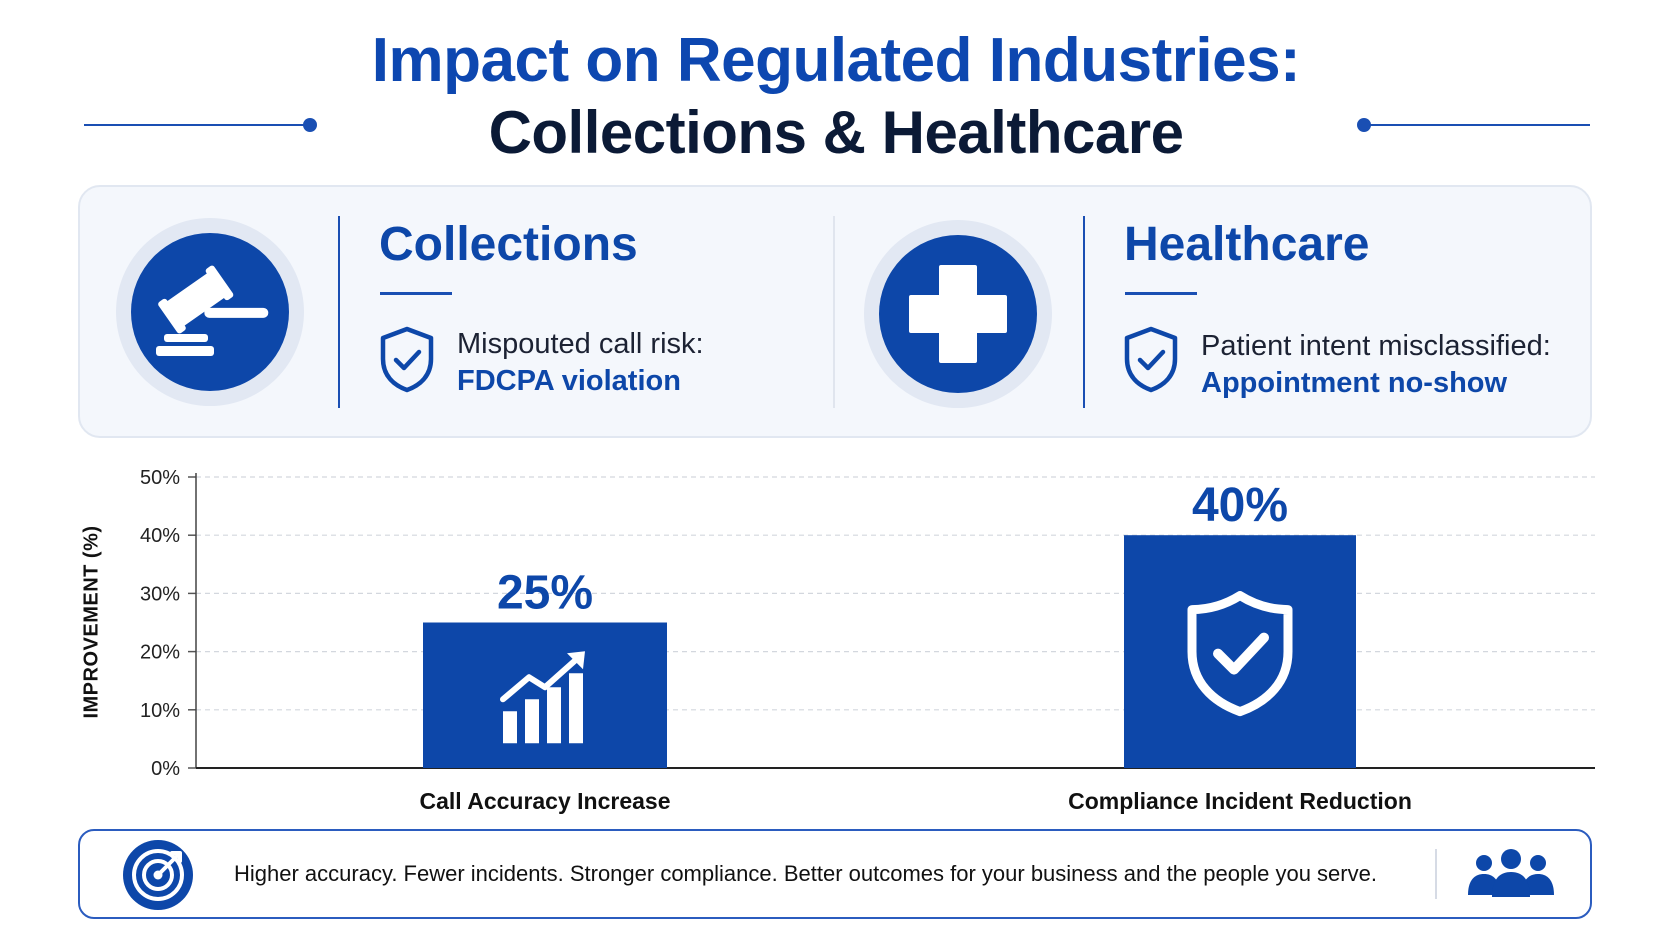 The height and width of the screenshot is (941, 1672). Describe the element at coordinates (1376, 346) in the screenshot. I see `healthcare-risk-label: Patient intent misclassified:` at that location.